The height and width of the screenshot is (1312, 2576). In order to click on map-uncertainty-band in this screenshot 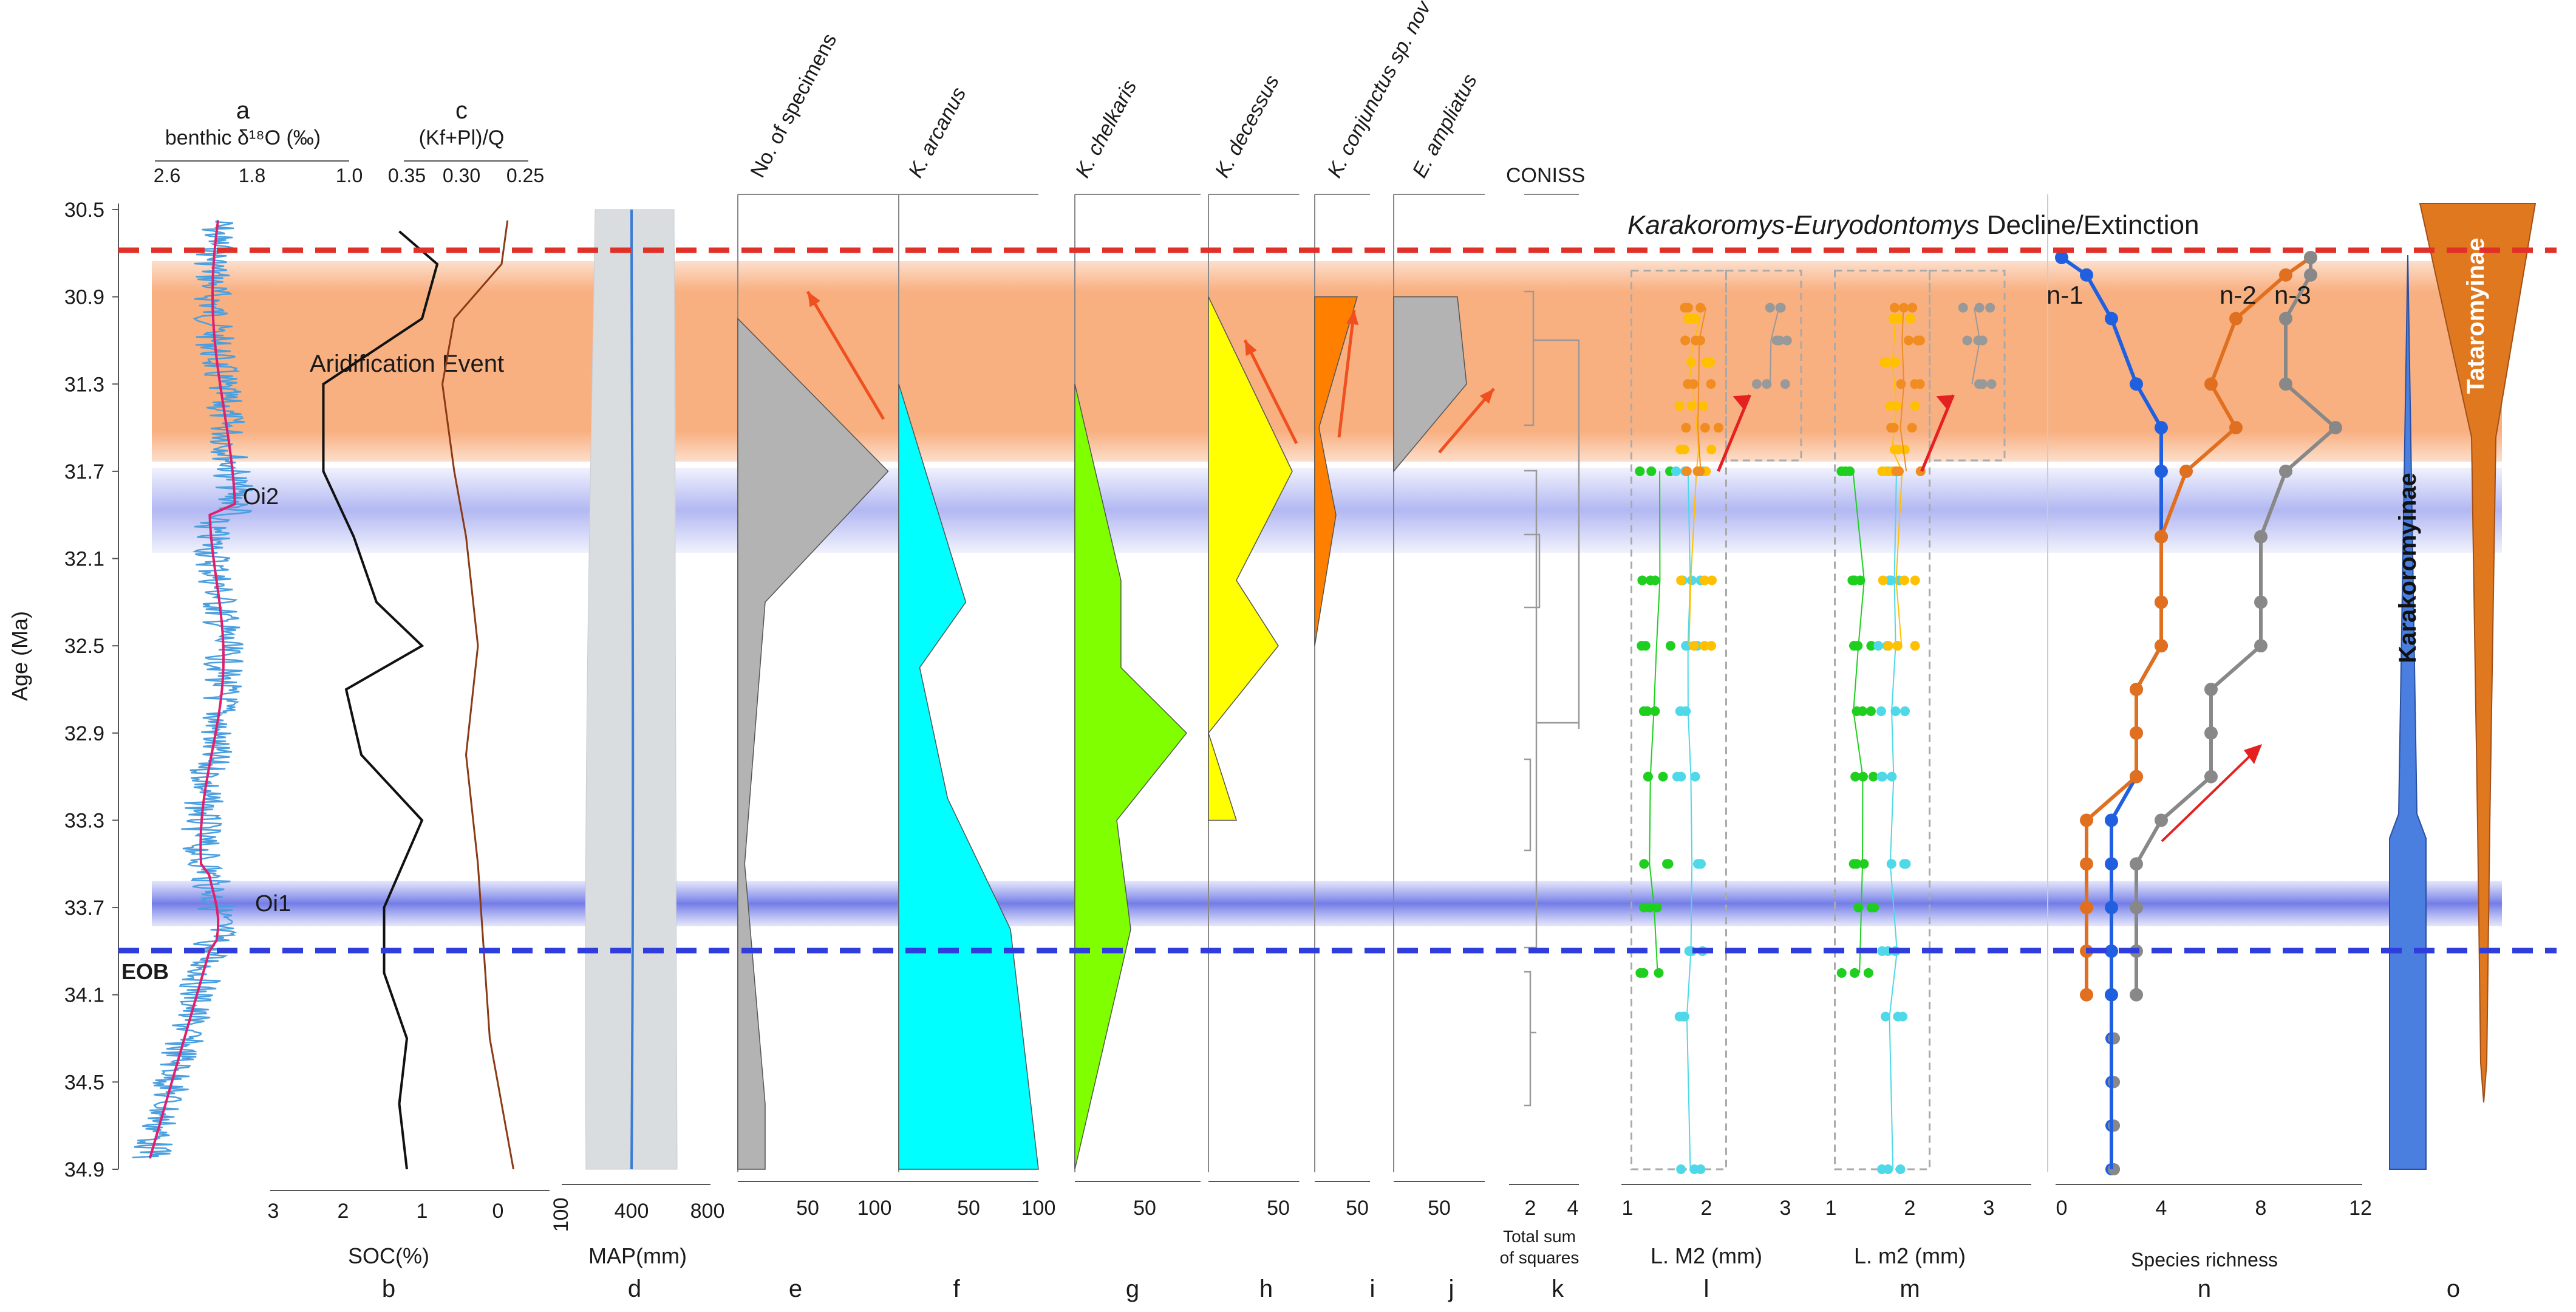, I will do `click(631, 689)`.